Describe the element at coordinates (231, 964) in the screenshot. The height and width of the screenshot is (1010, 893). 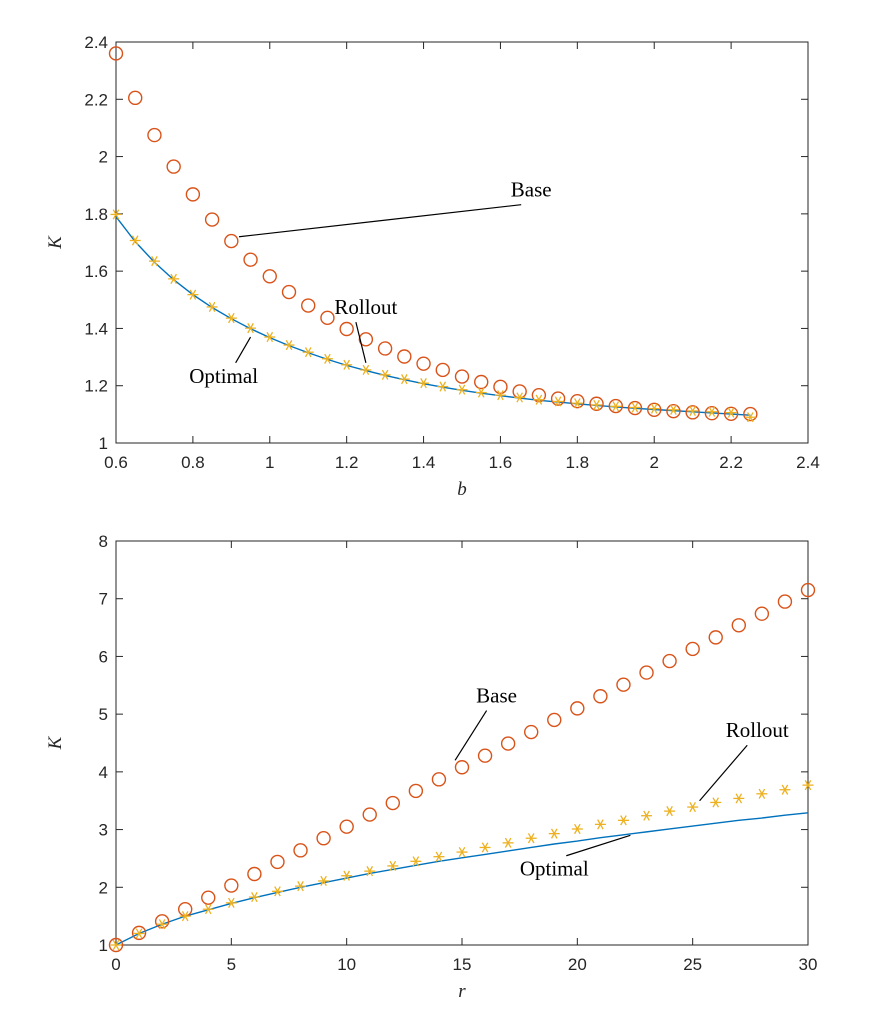
I see `x-tick-label: 5` at that location.